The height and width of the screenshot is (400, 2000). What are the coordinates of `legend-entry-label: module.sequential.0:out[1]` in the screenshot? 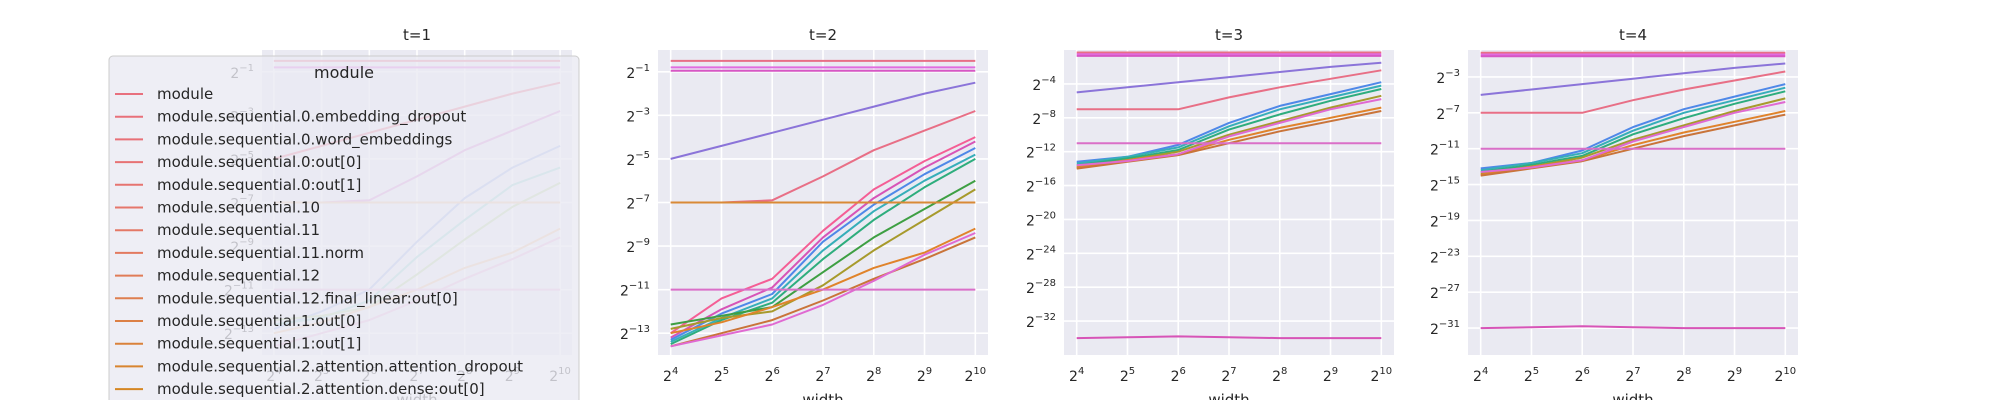 It's located at (259, 185).